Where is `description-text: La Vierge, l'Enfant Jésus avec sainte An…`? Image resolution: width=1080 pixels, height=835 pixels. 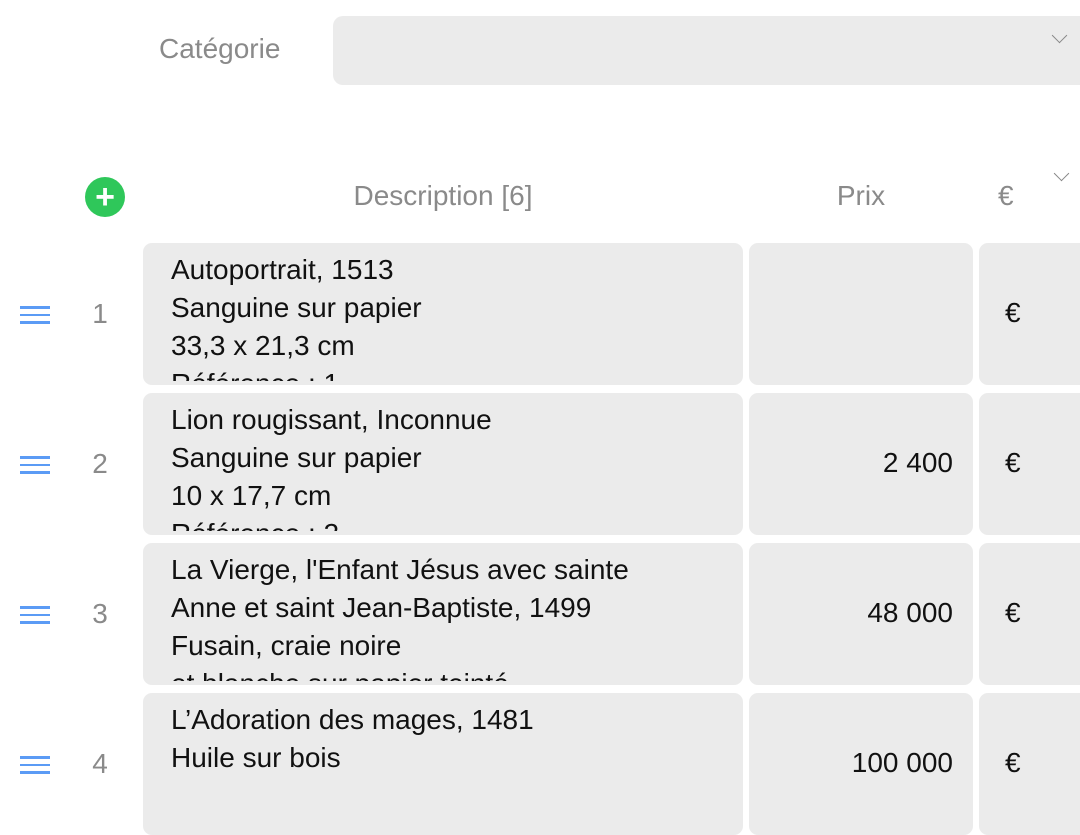 description-text: La Vierge, l'Enfant Jésus avec sainte An… is located at coordinates (400, 617).